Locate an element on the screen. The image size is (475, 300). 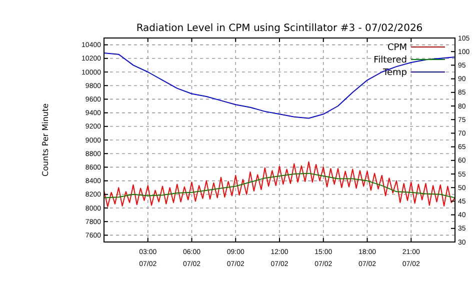
y-axis-title: Counts Per Minute is located at coordinates (45, 140).